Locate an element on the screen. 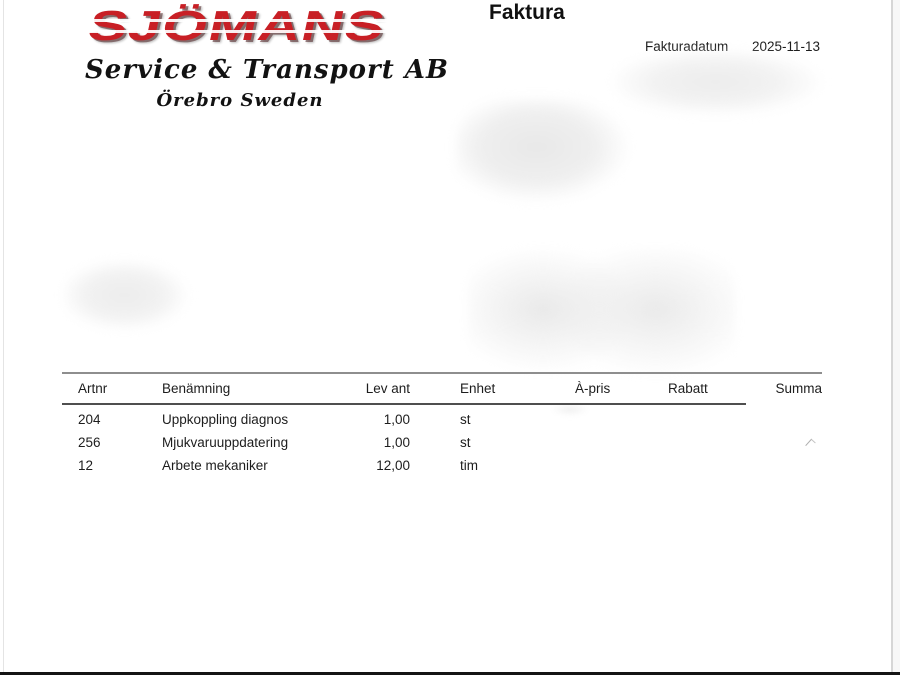  page-left-edge is located at coordinates (3, 337).